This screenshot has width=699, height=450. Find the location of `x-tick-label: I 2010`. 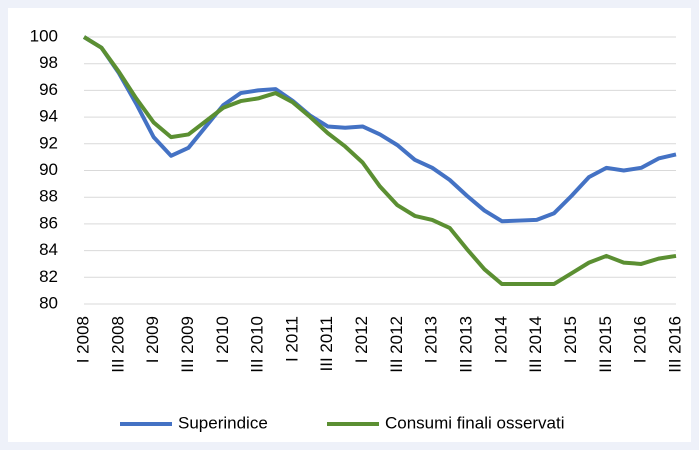

x-tick-label: I 2010 is located at coordinates (222, 339).